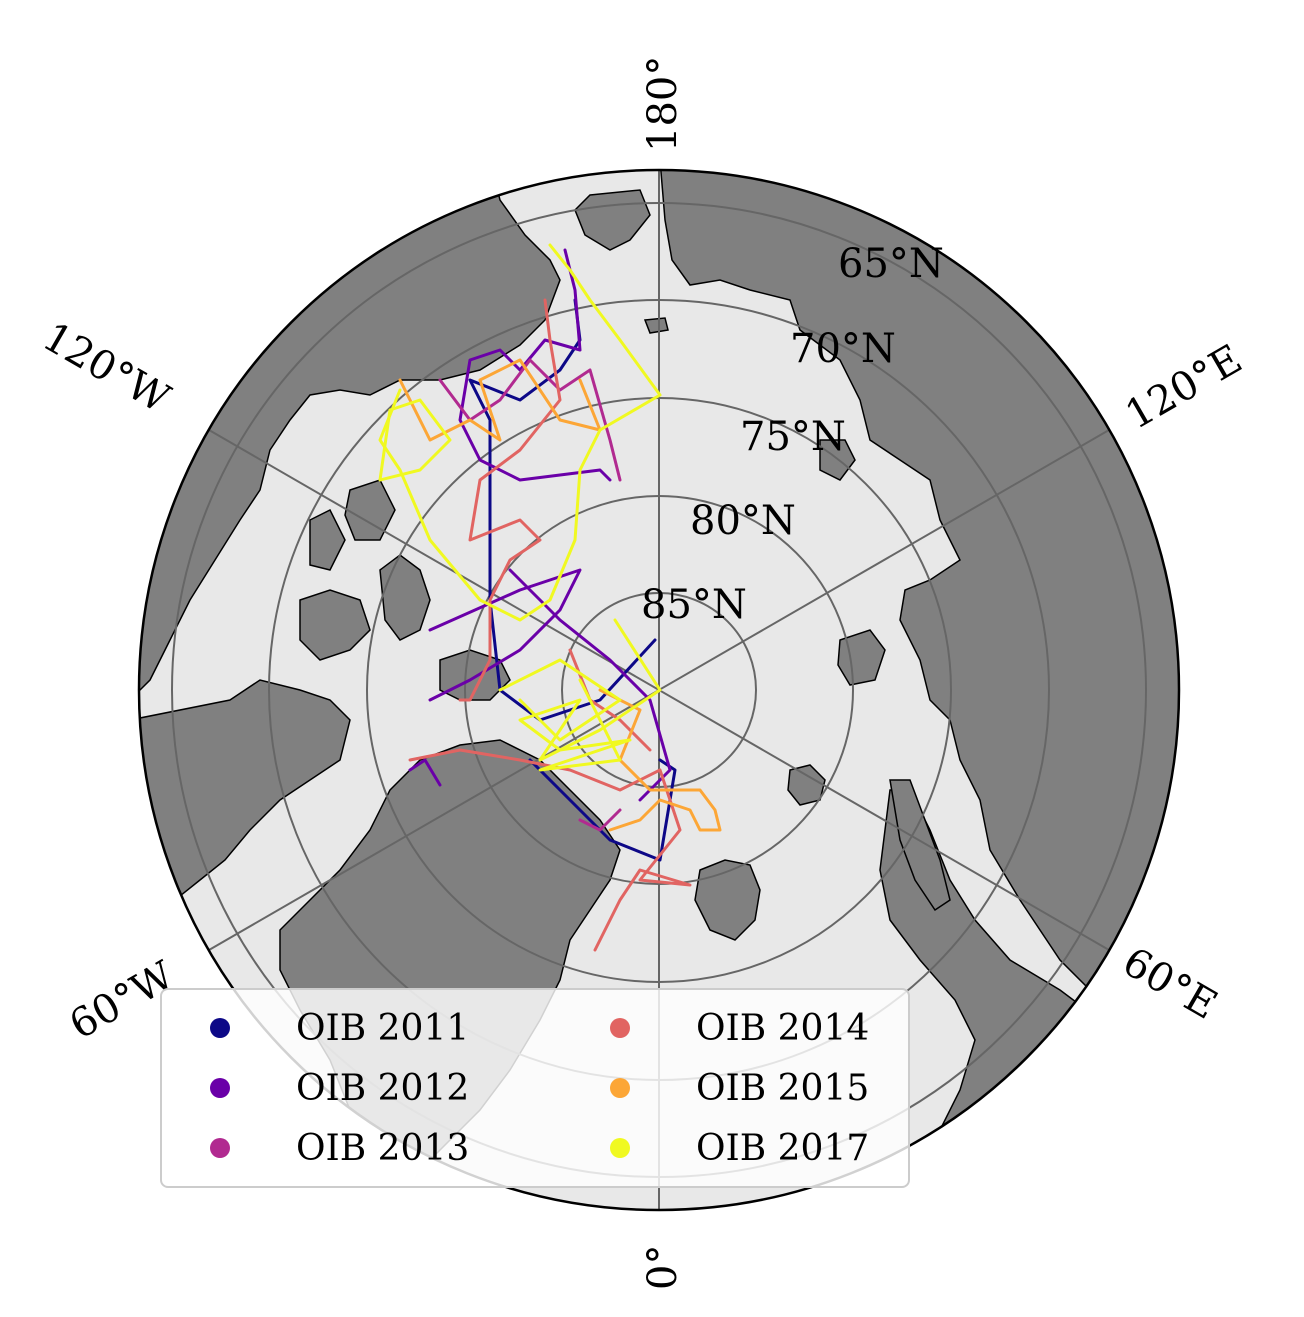 The width and height of the screenshot is (1304, 1317). I want to click on lon-label-120w: 120°W, so click(106, 368).